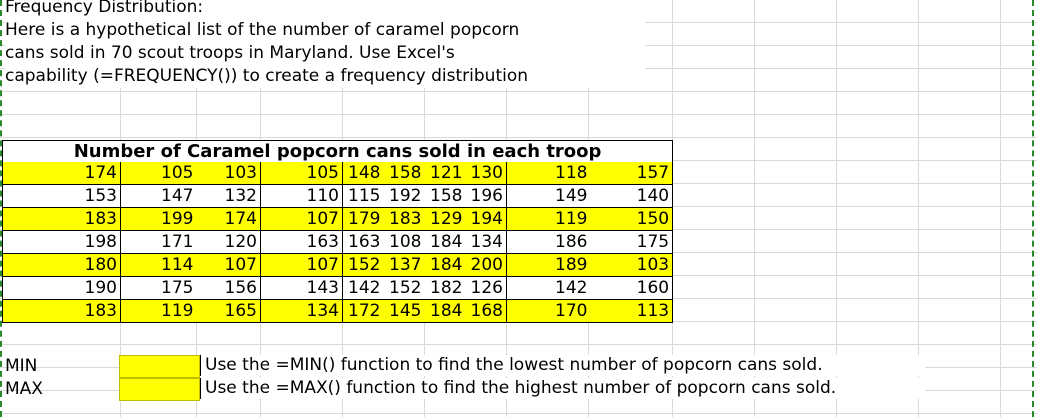 This screenshot has width=1037, height=417. I want to click on table-cell: 186, so click(548, 242).